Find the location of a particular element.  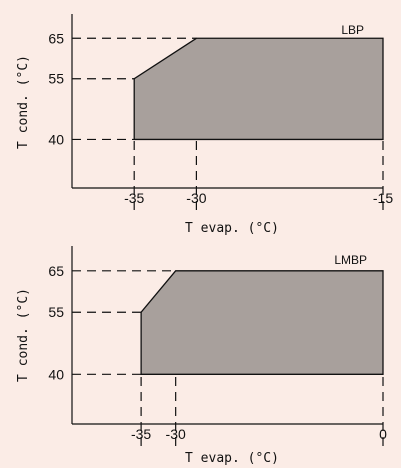

chart-tag: LMBP is located at coordinates (350, 260).